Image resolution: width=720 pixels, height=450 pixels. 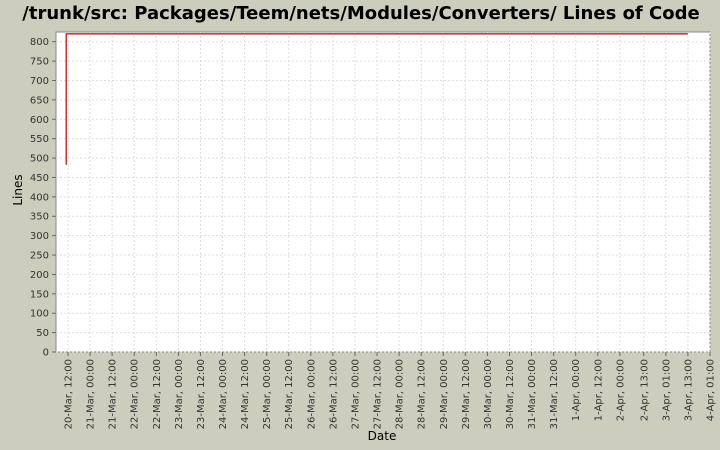 I want to click on y-tick-label: 0, so click(x=46, y=353).